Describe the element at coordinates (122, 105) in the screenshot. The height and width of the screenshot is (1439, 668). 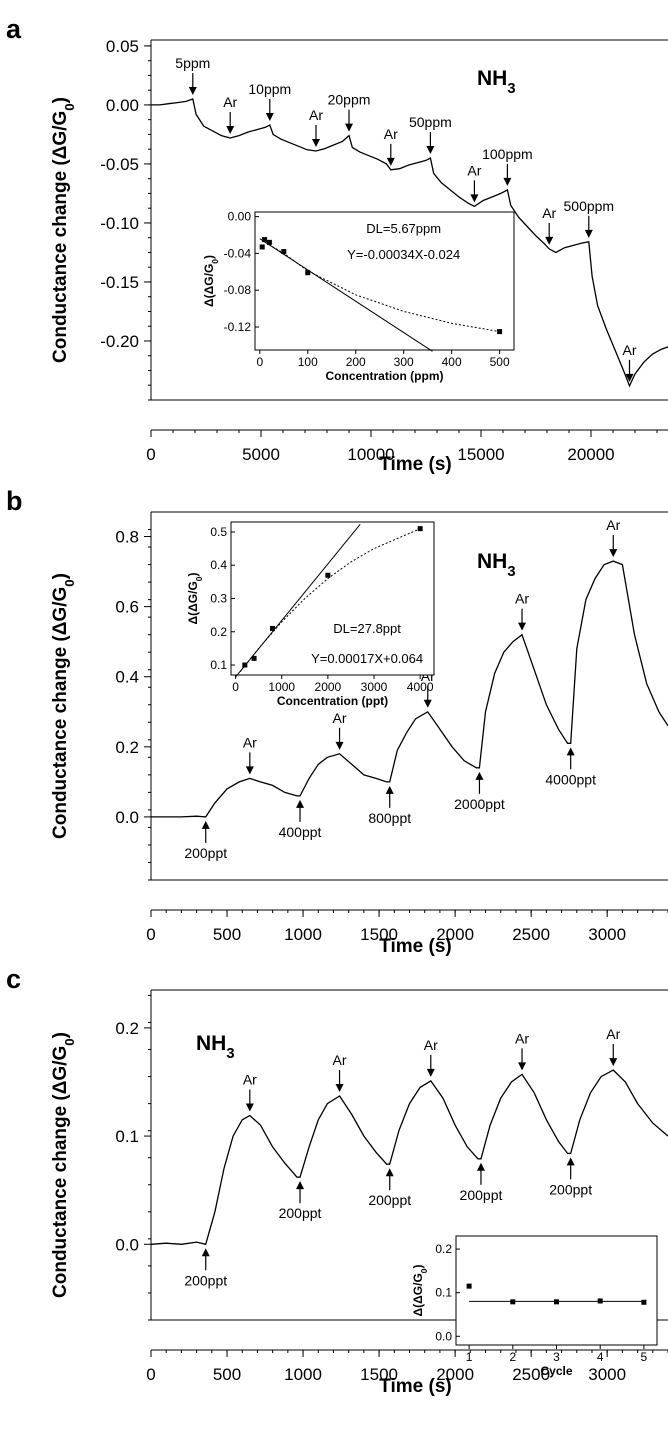
I see `y-tick-label: 0.00` at that location.